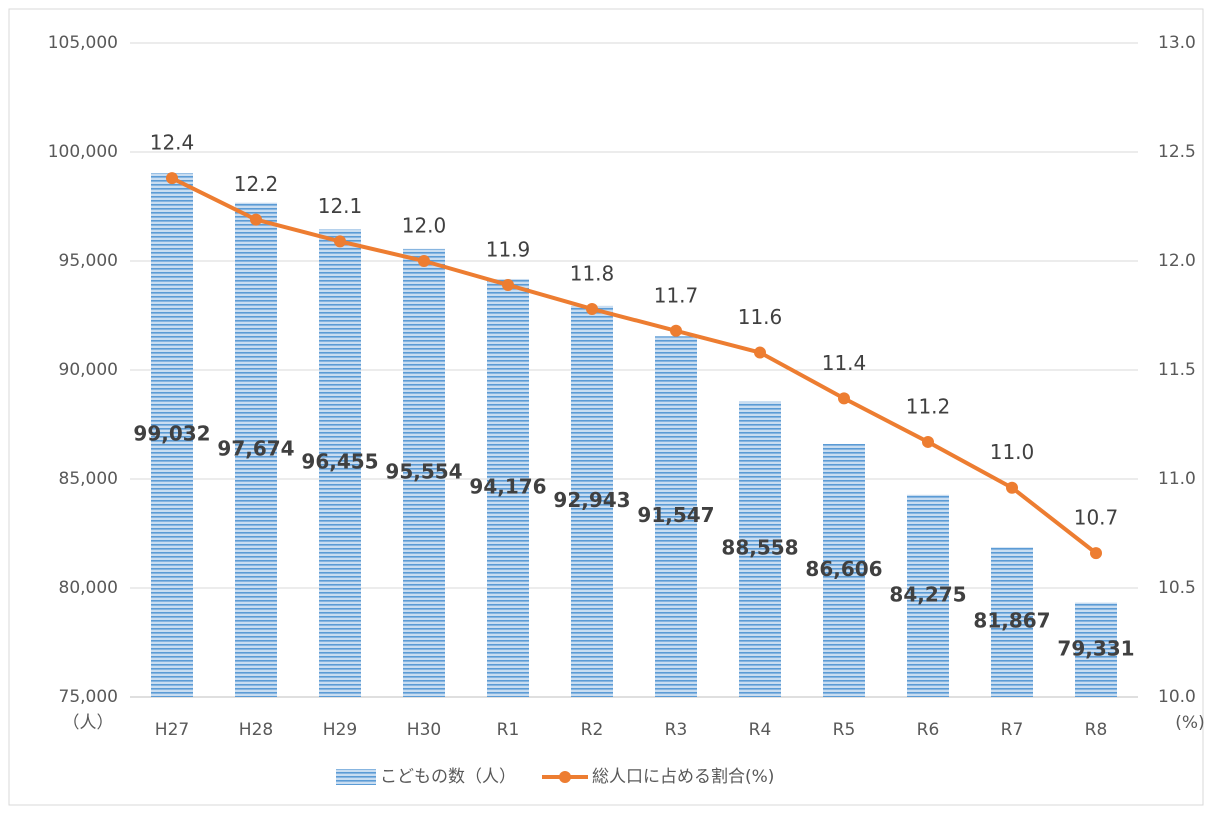  I want to click on bar-value-label: 86,606, so click(843, 569).